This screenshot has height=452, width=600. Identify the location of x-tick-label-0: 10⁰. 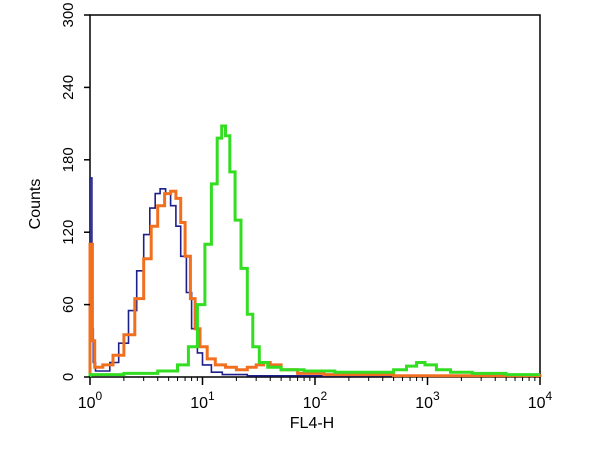
(90, 400).